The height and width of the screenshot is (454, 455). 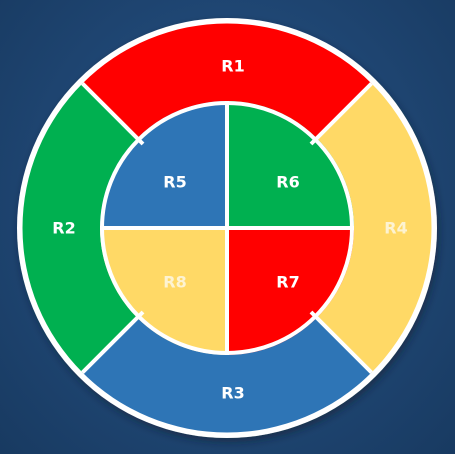 I want to click on region-r5-label: R5, so click(x=174, y=182).